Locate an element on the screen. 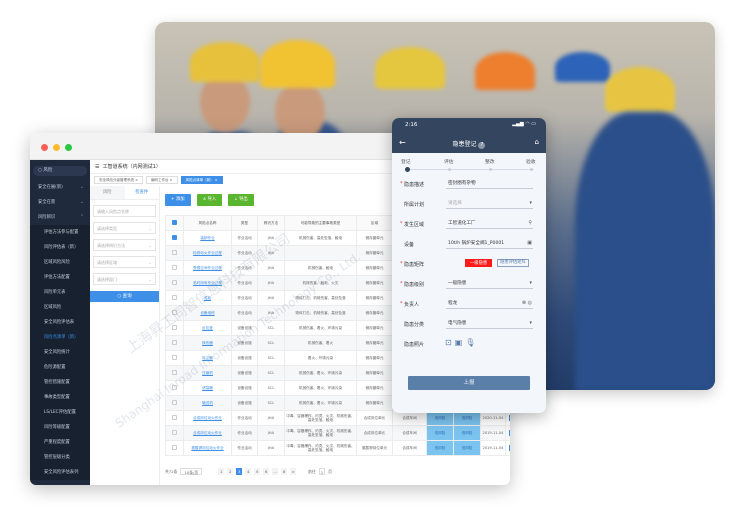 Image resolution: width=738 pixels, height=519 pixels. field-action-icon: ⊗ ◎ is located at coordinates (526, 303).